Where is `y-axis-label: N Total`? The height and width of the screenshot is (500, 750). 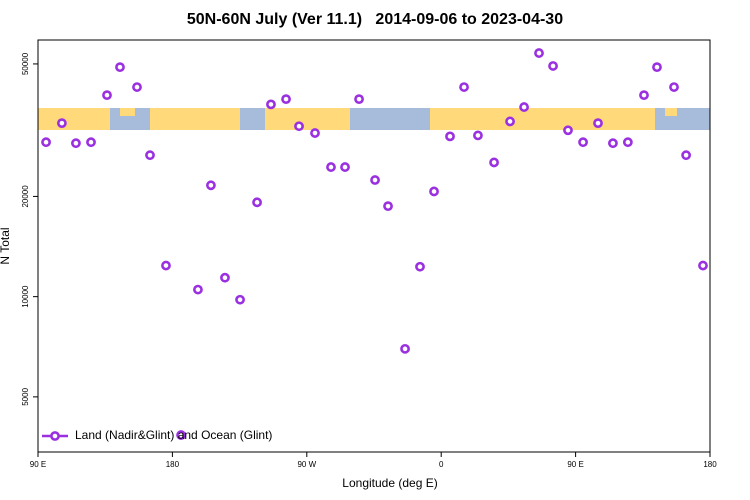 y-axis-label: N Total is located at coordinates (6, 245).